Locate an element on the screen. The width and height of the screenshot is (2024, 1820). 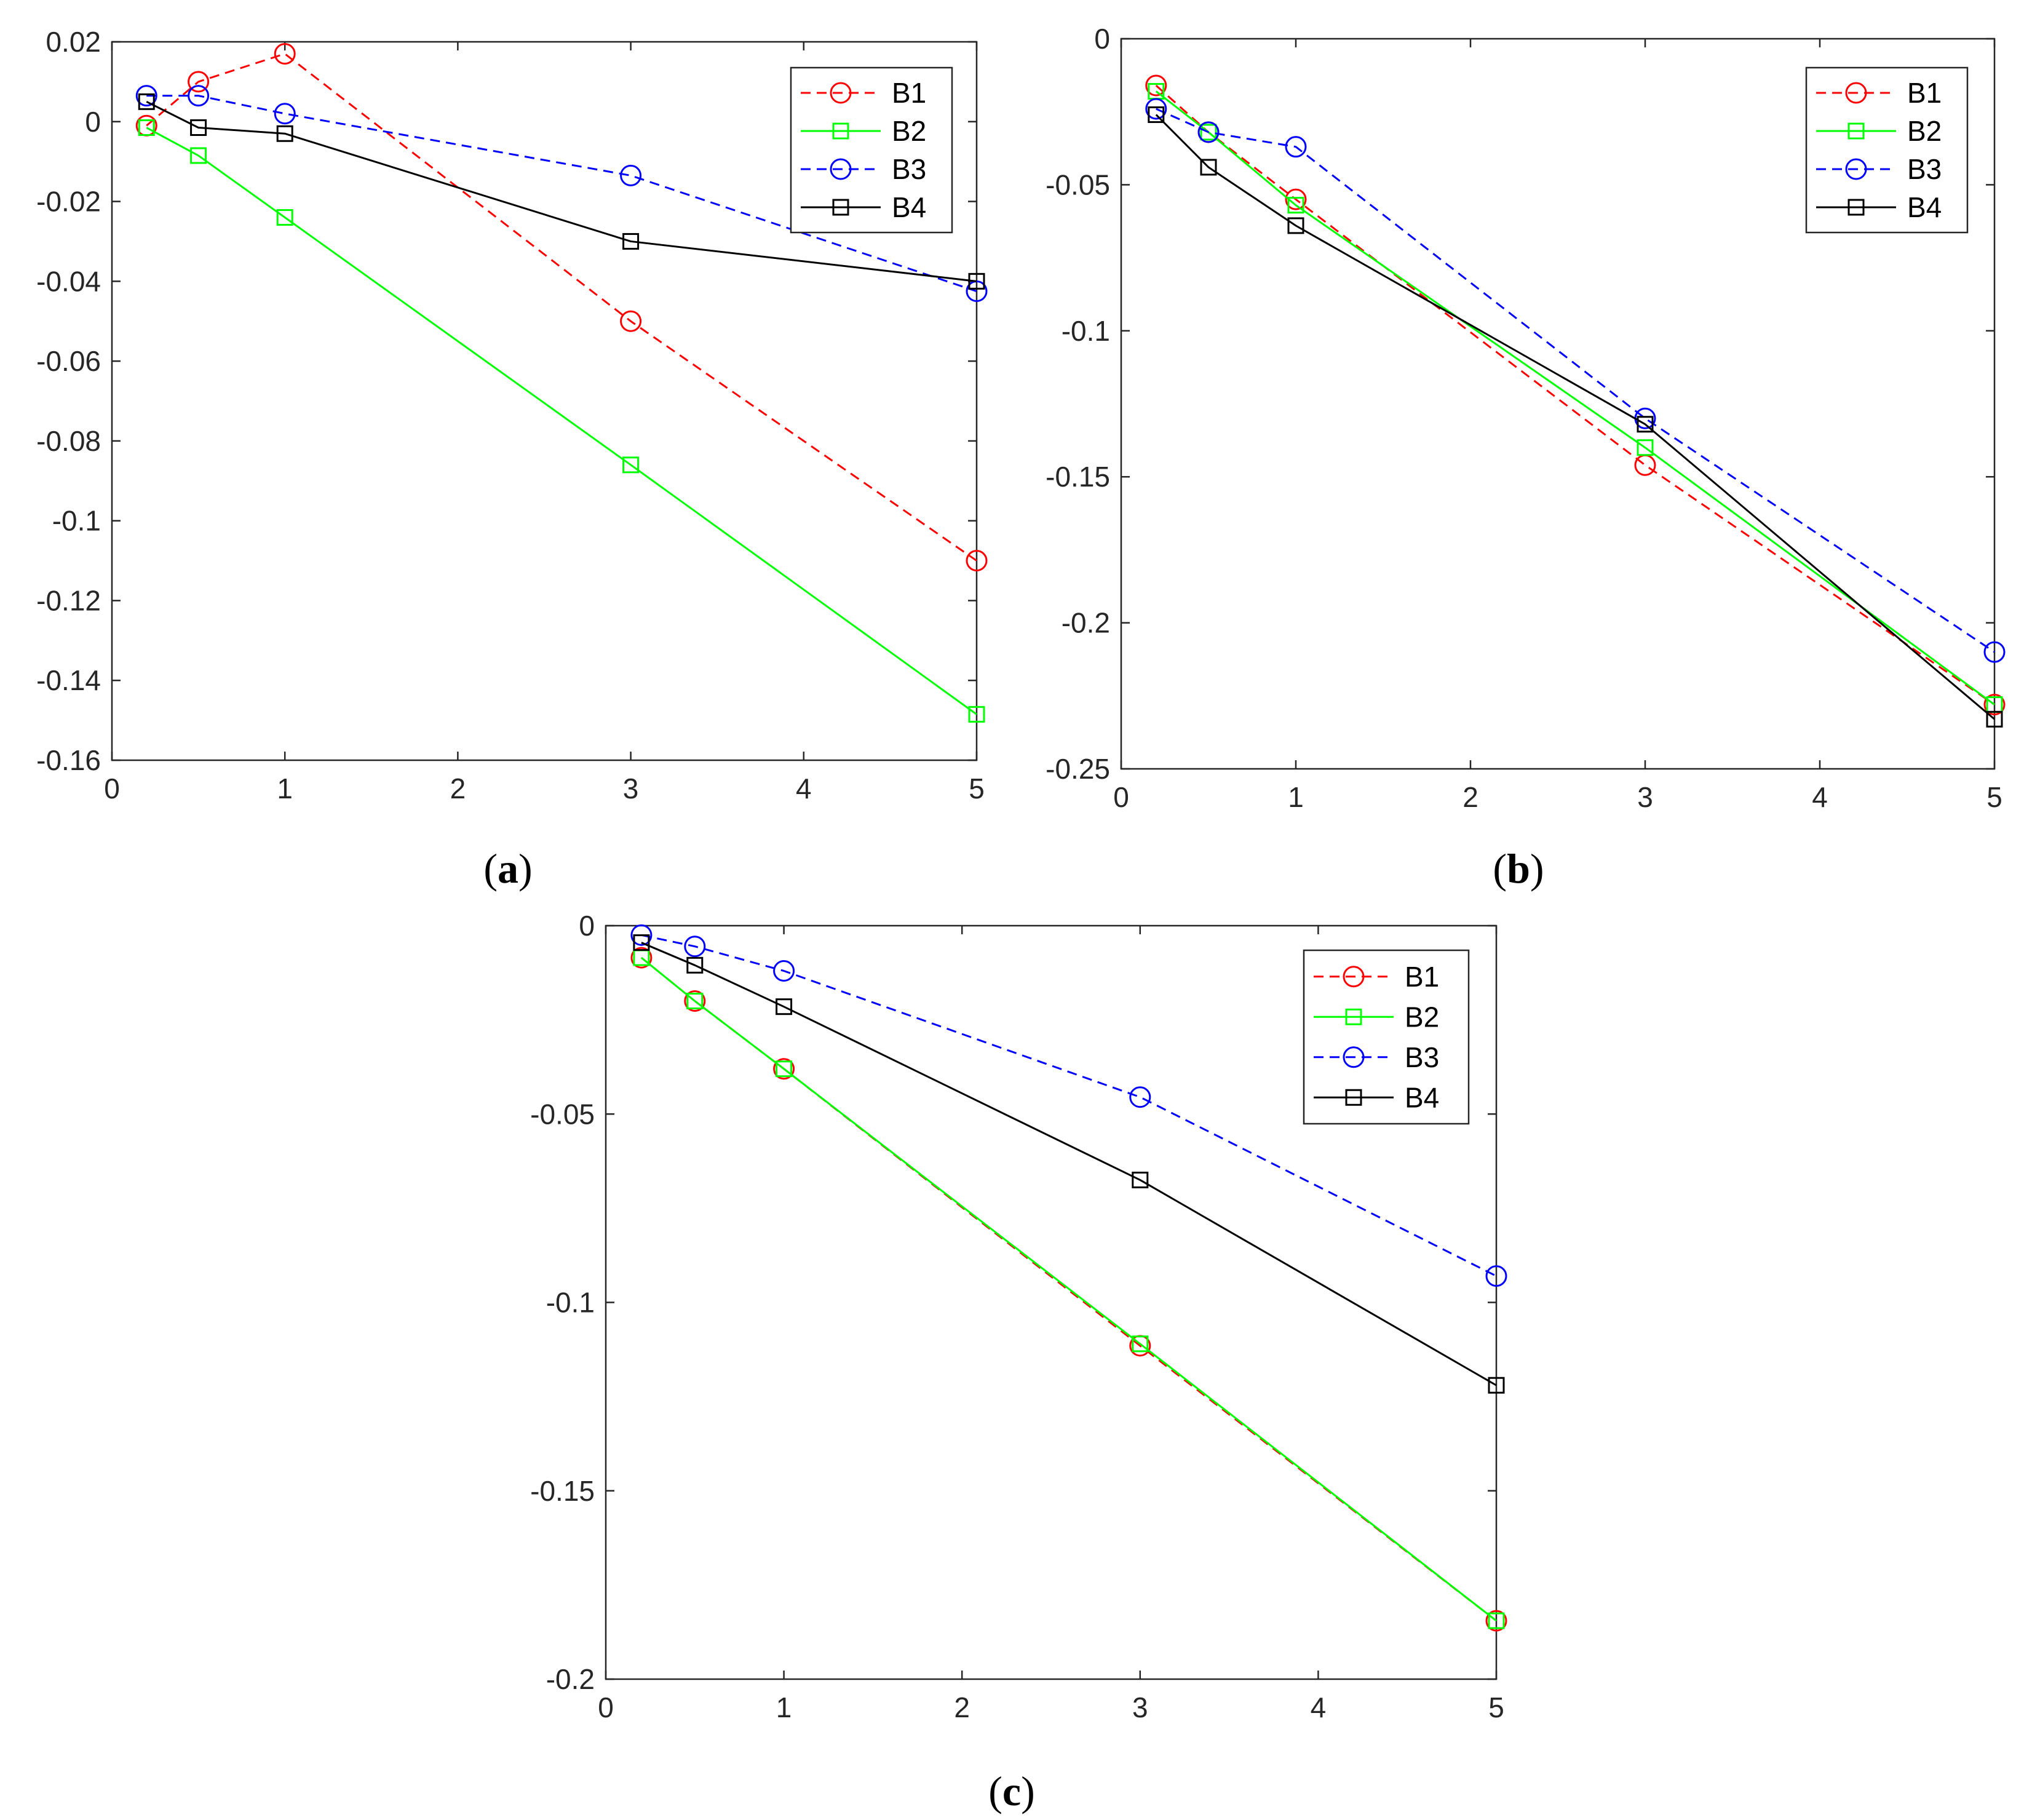
panel-label-letter: a is located at coordinates (508, 869).